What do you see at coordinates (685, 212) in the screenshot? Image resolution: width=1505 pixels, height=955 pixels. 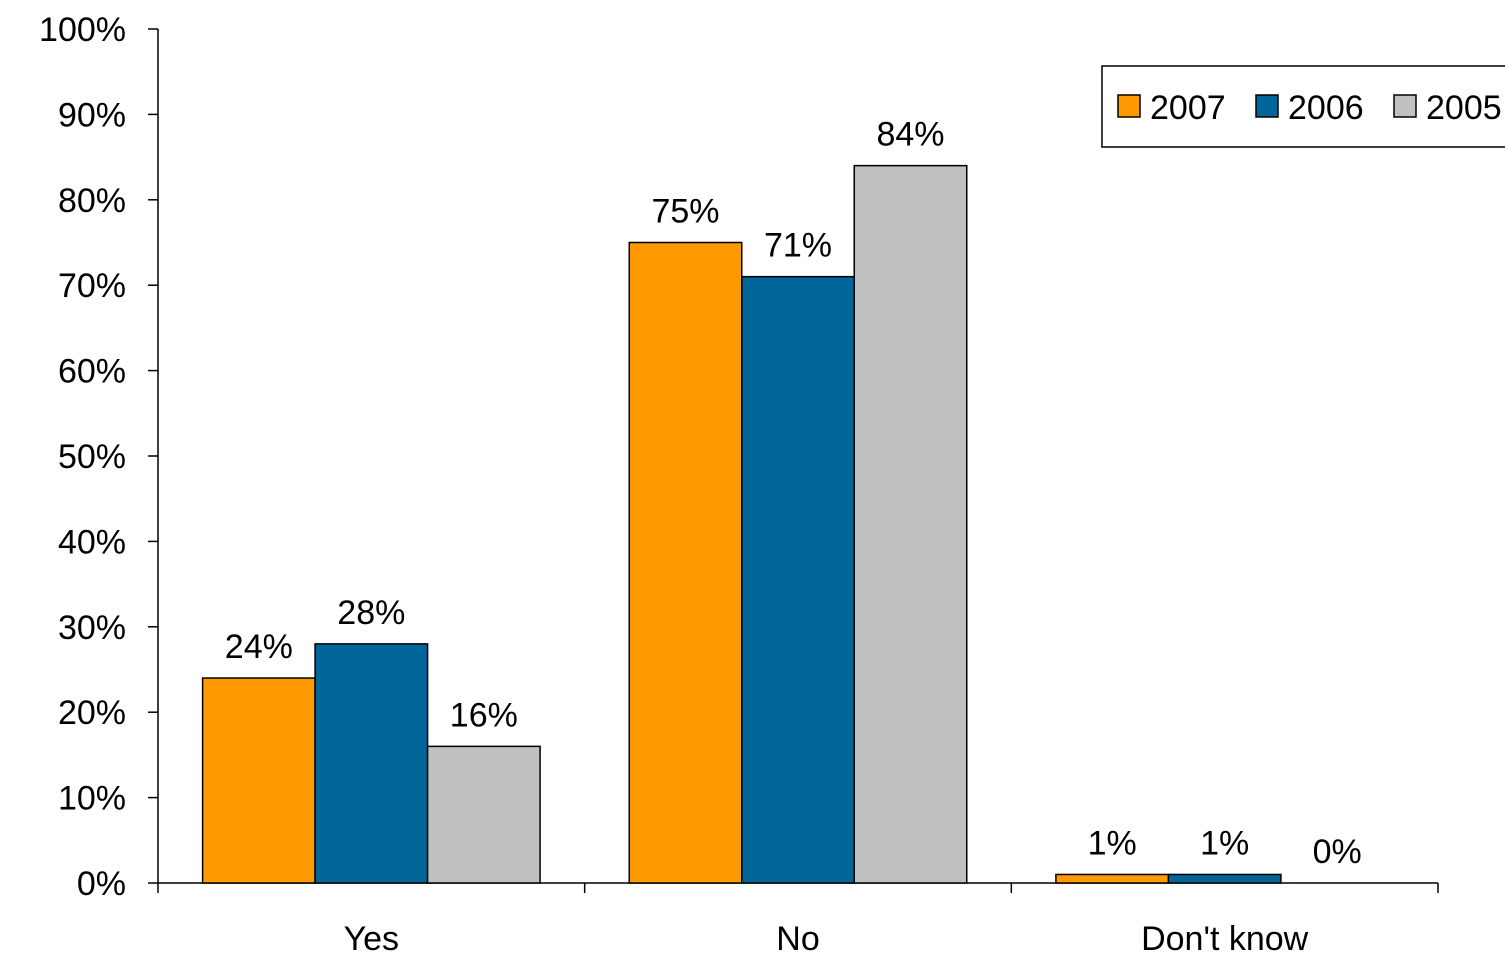 I see `data-label: 75%` at bounding box center [685, 212].